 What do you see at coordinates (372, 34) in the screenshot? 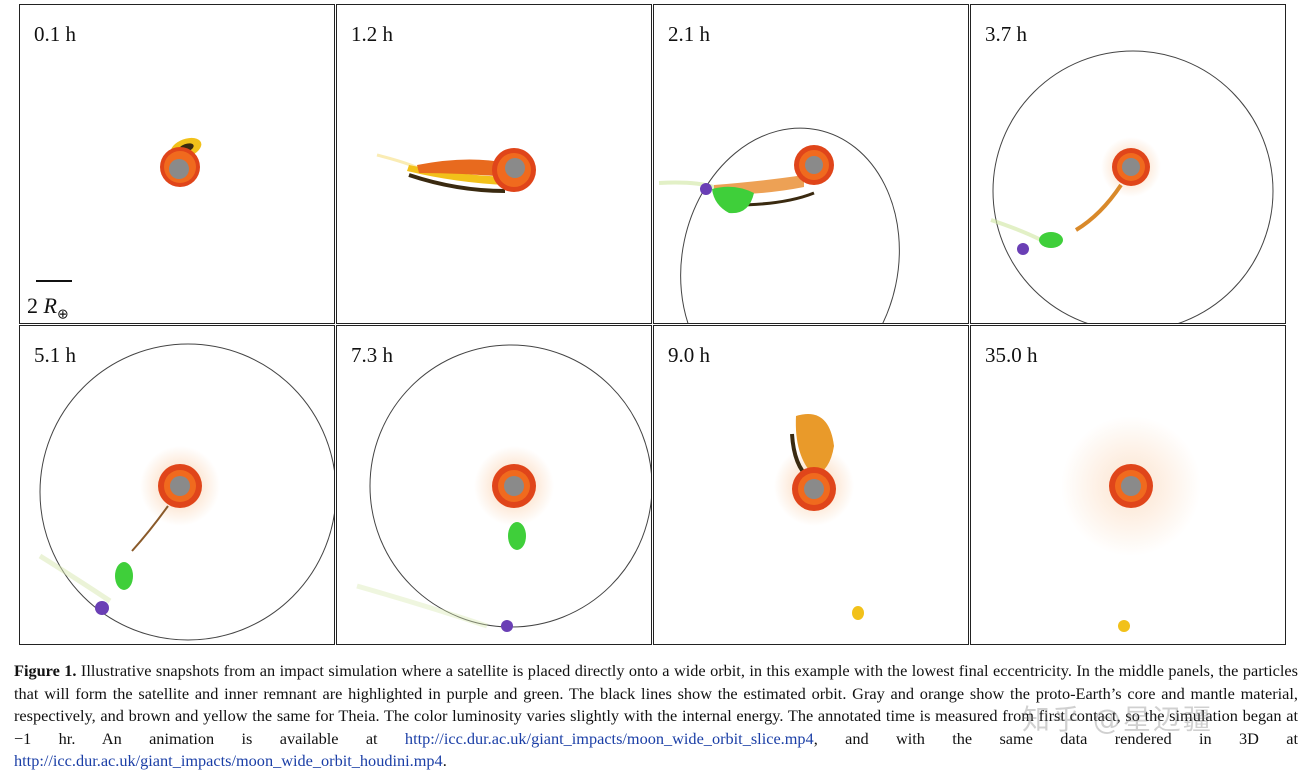
I see `time-label: 1.2 h` at bounding box center [372, 34].